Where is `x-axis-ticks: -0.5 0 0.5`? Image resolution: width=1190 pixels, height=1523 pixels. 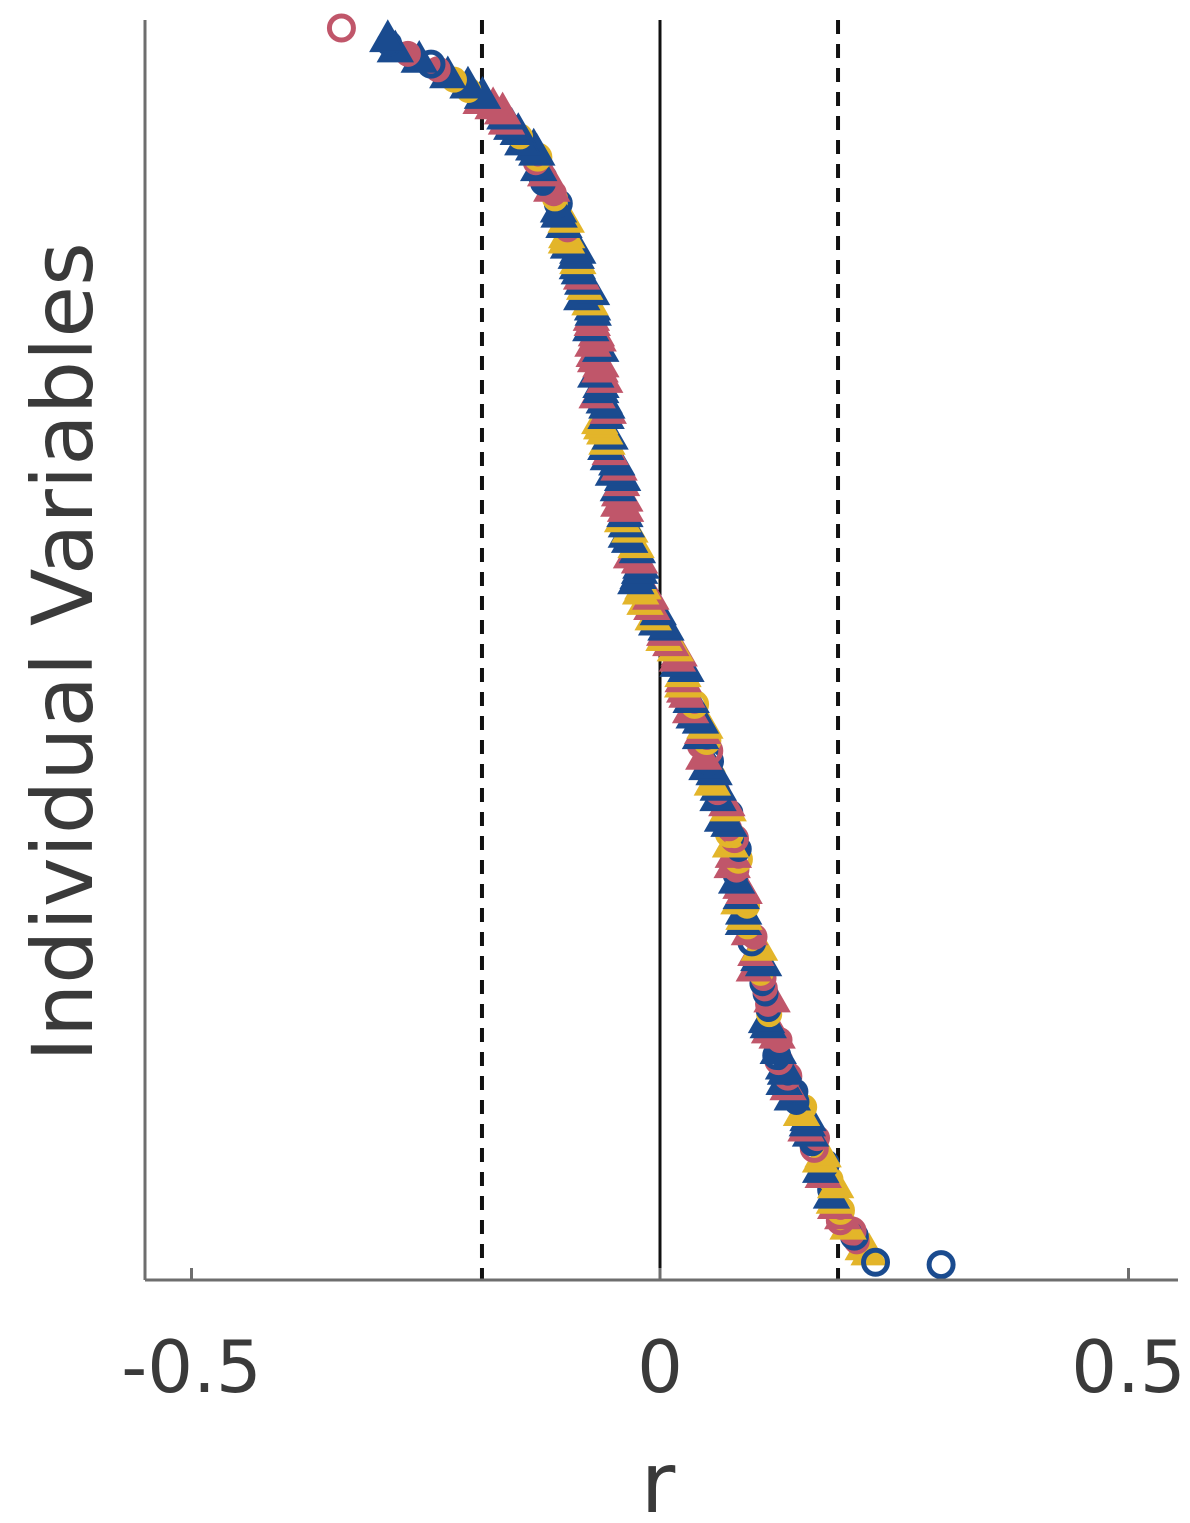 x-axis-ticks: -0.5 0 0.5 is located at coordinates (653, 1338).